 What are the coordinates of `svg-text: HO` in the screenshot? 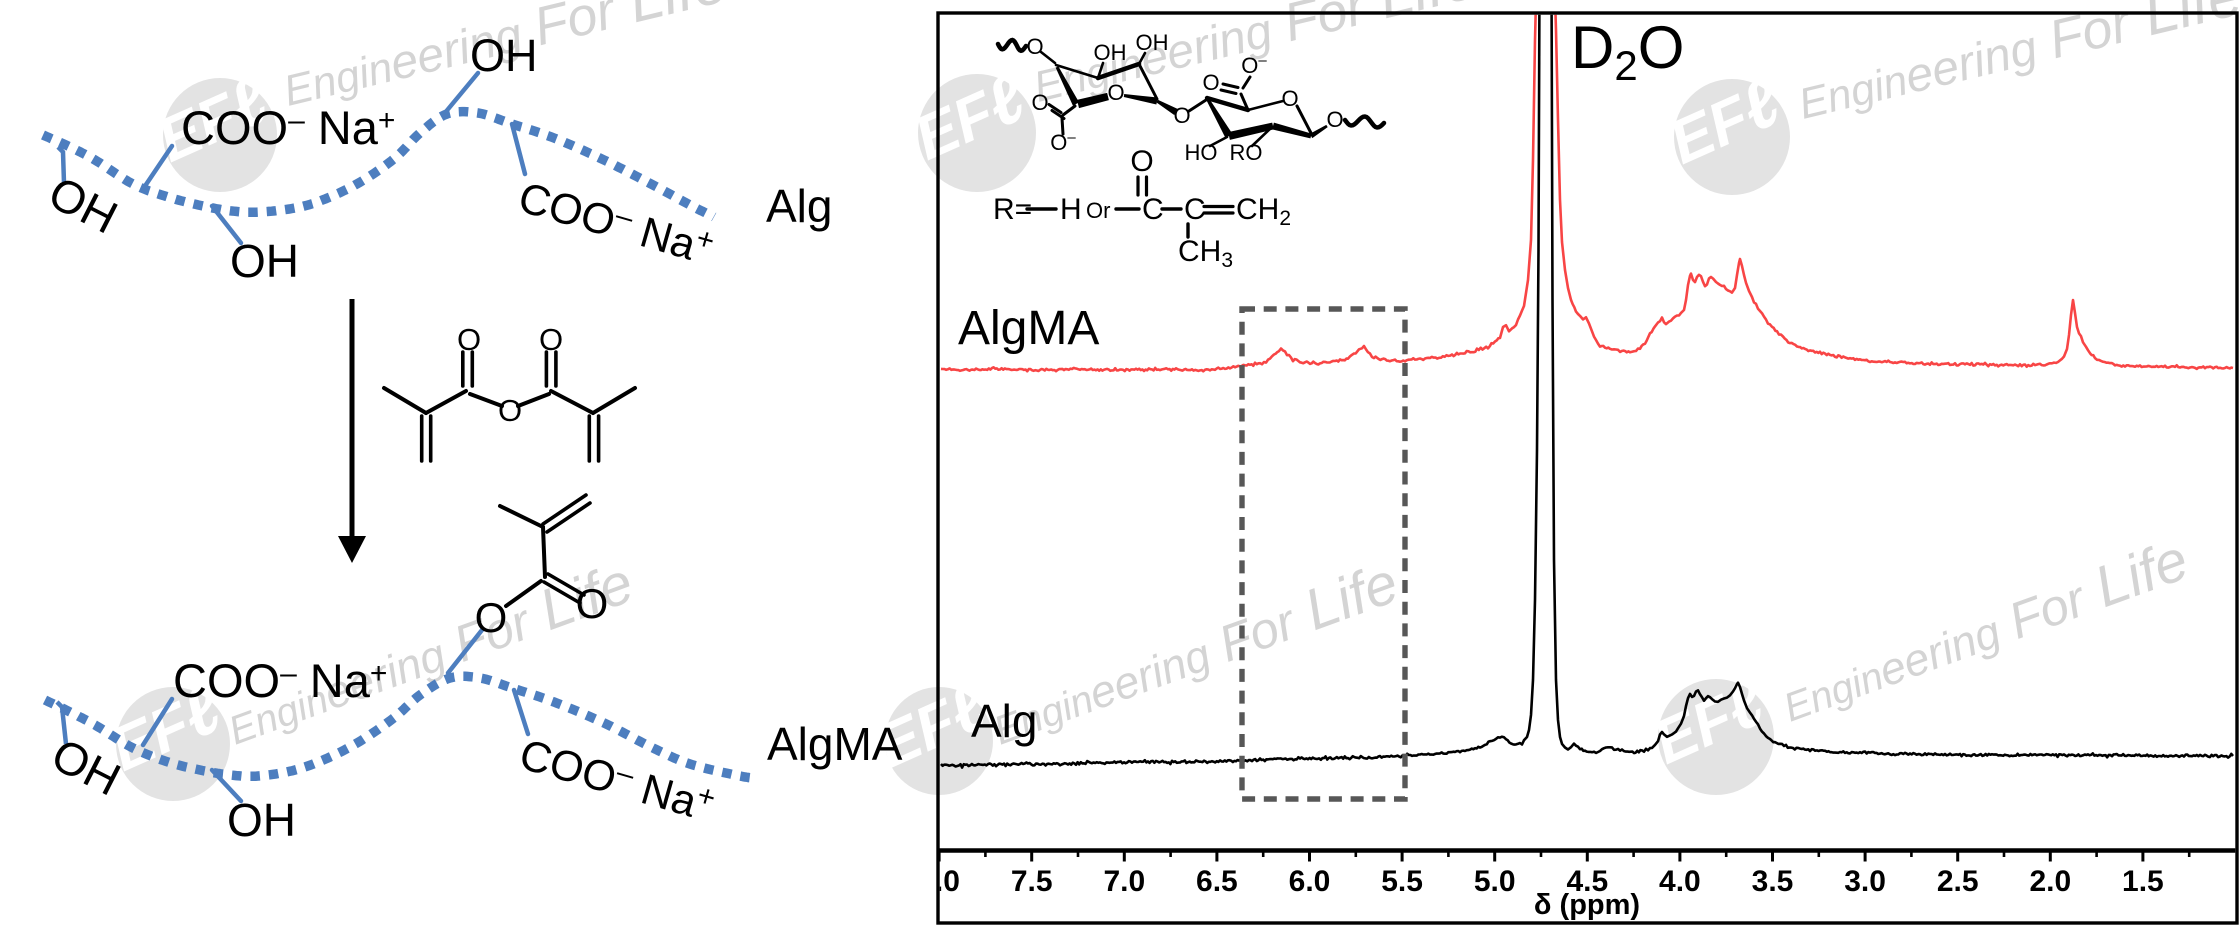 It's located at (1201, 152).